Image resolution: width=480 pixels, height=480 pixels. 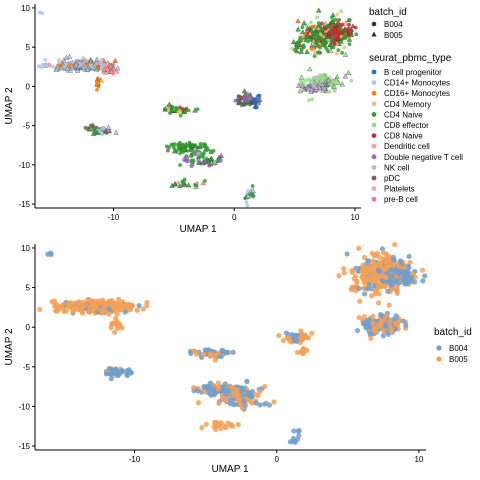 I want to click on x-tick-label: 0, so click(x=276, y=459).